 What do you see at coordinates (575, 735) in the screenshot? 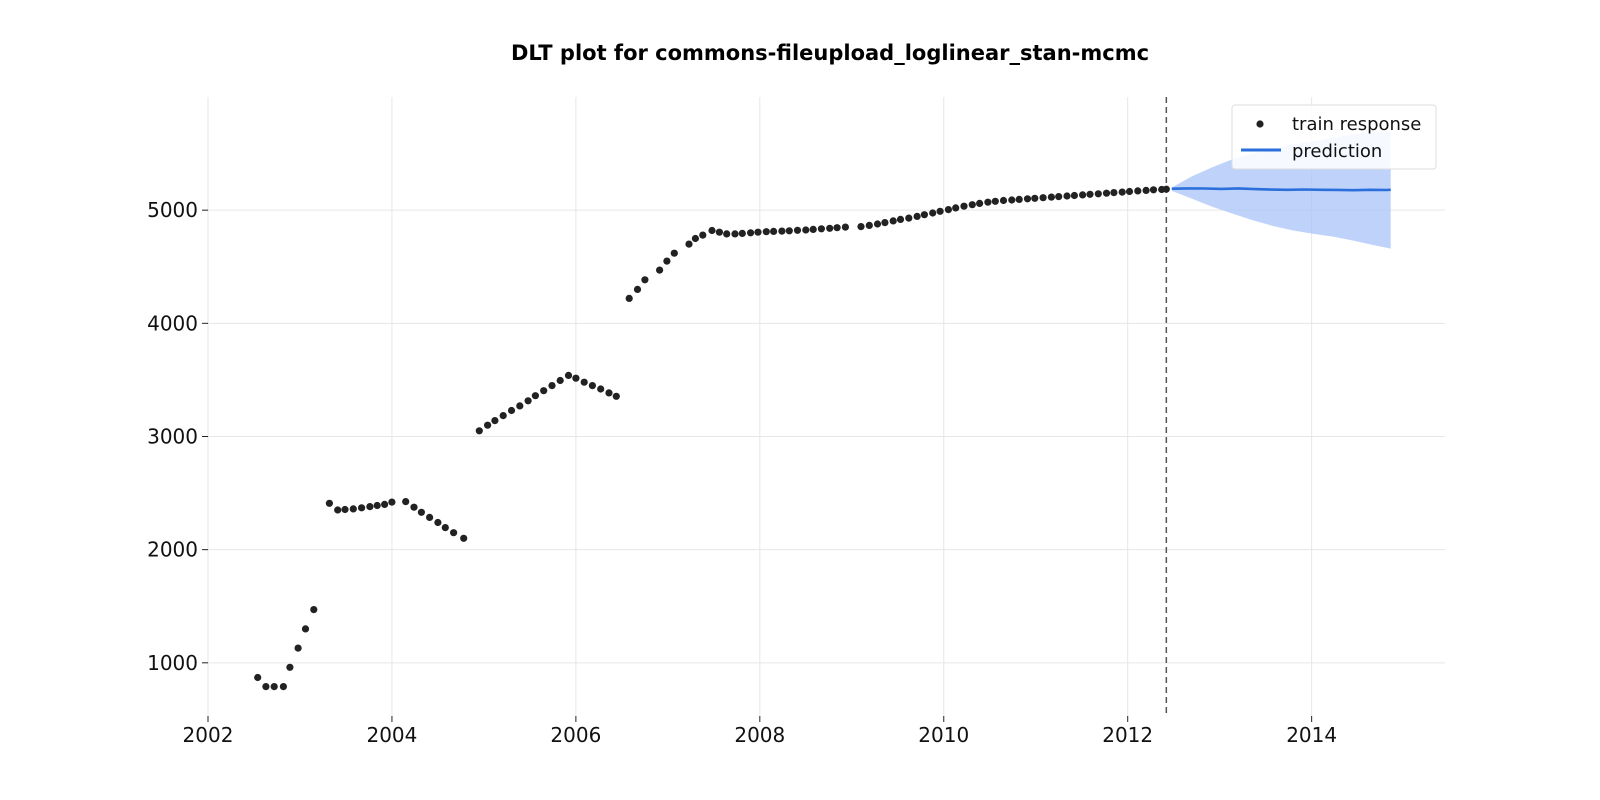
I see `x-tick-label: 2006` at bounding box center [575, 735].